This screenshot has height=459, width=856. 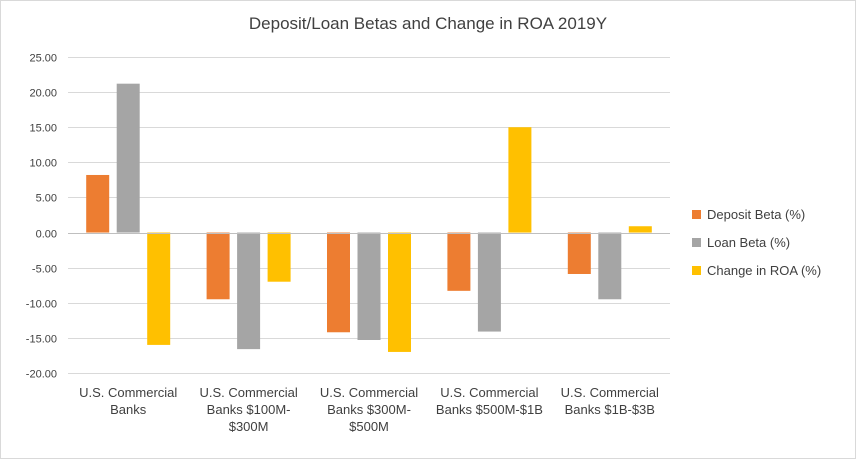 What do you see at coordinates (489, 401) in the screenshot?
I see `x-tick-label: U.S. Commercial Banks $500M-$1B` at bounding box center [489, 401].